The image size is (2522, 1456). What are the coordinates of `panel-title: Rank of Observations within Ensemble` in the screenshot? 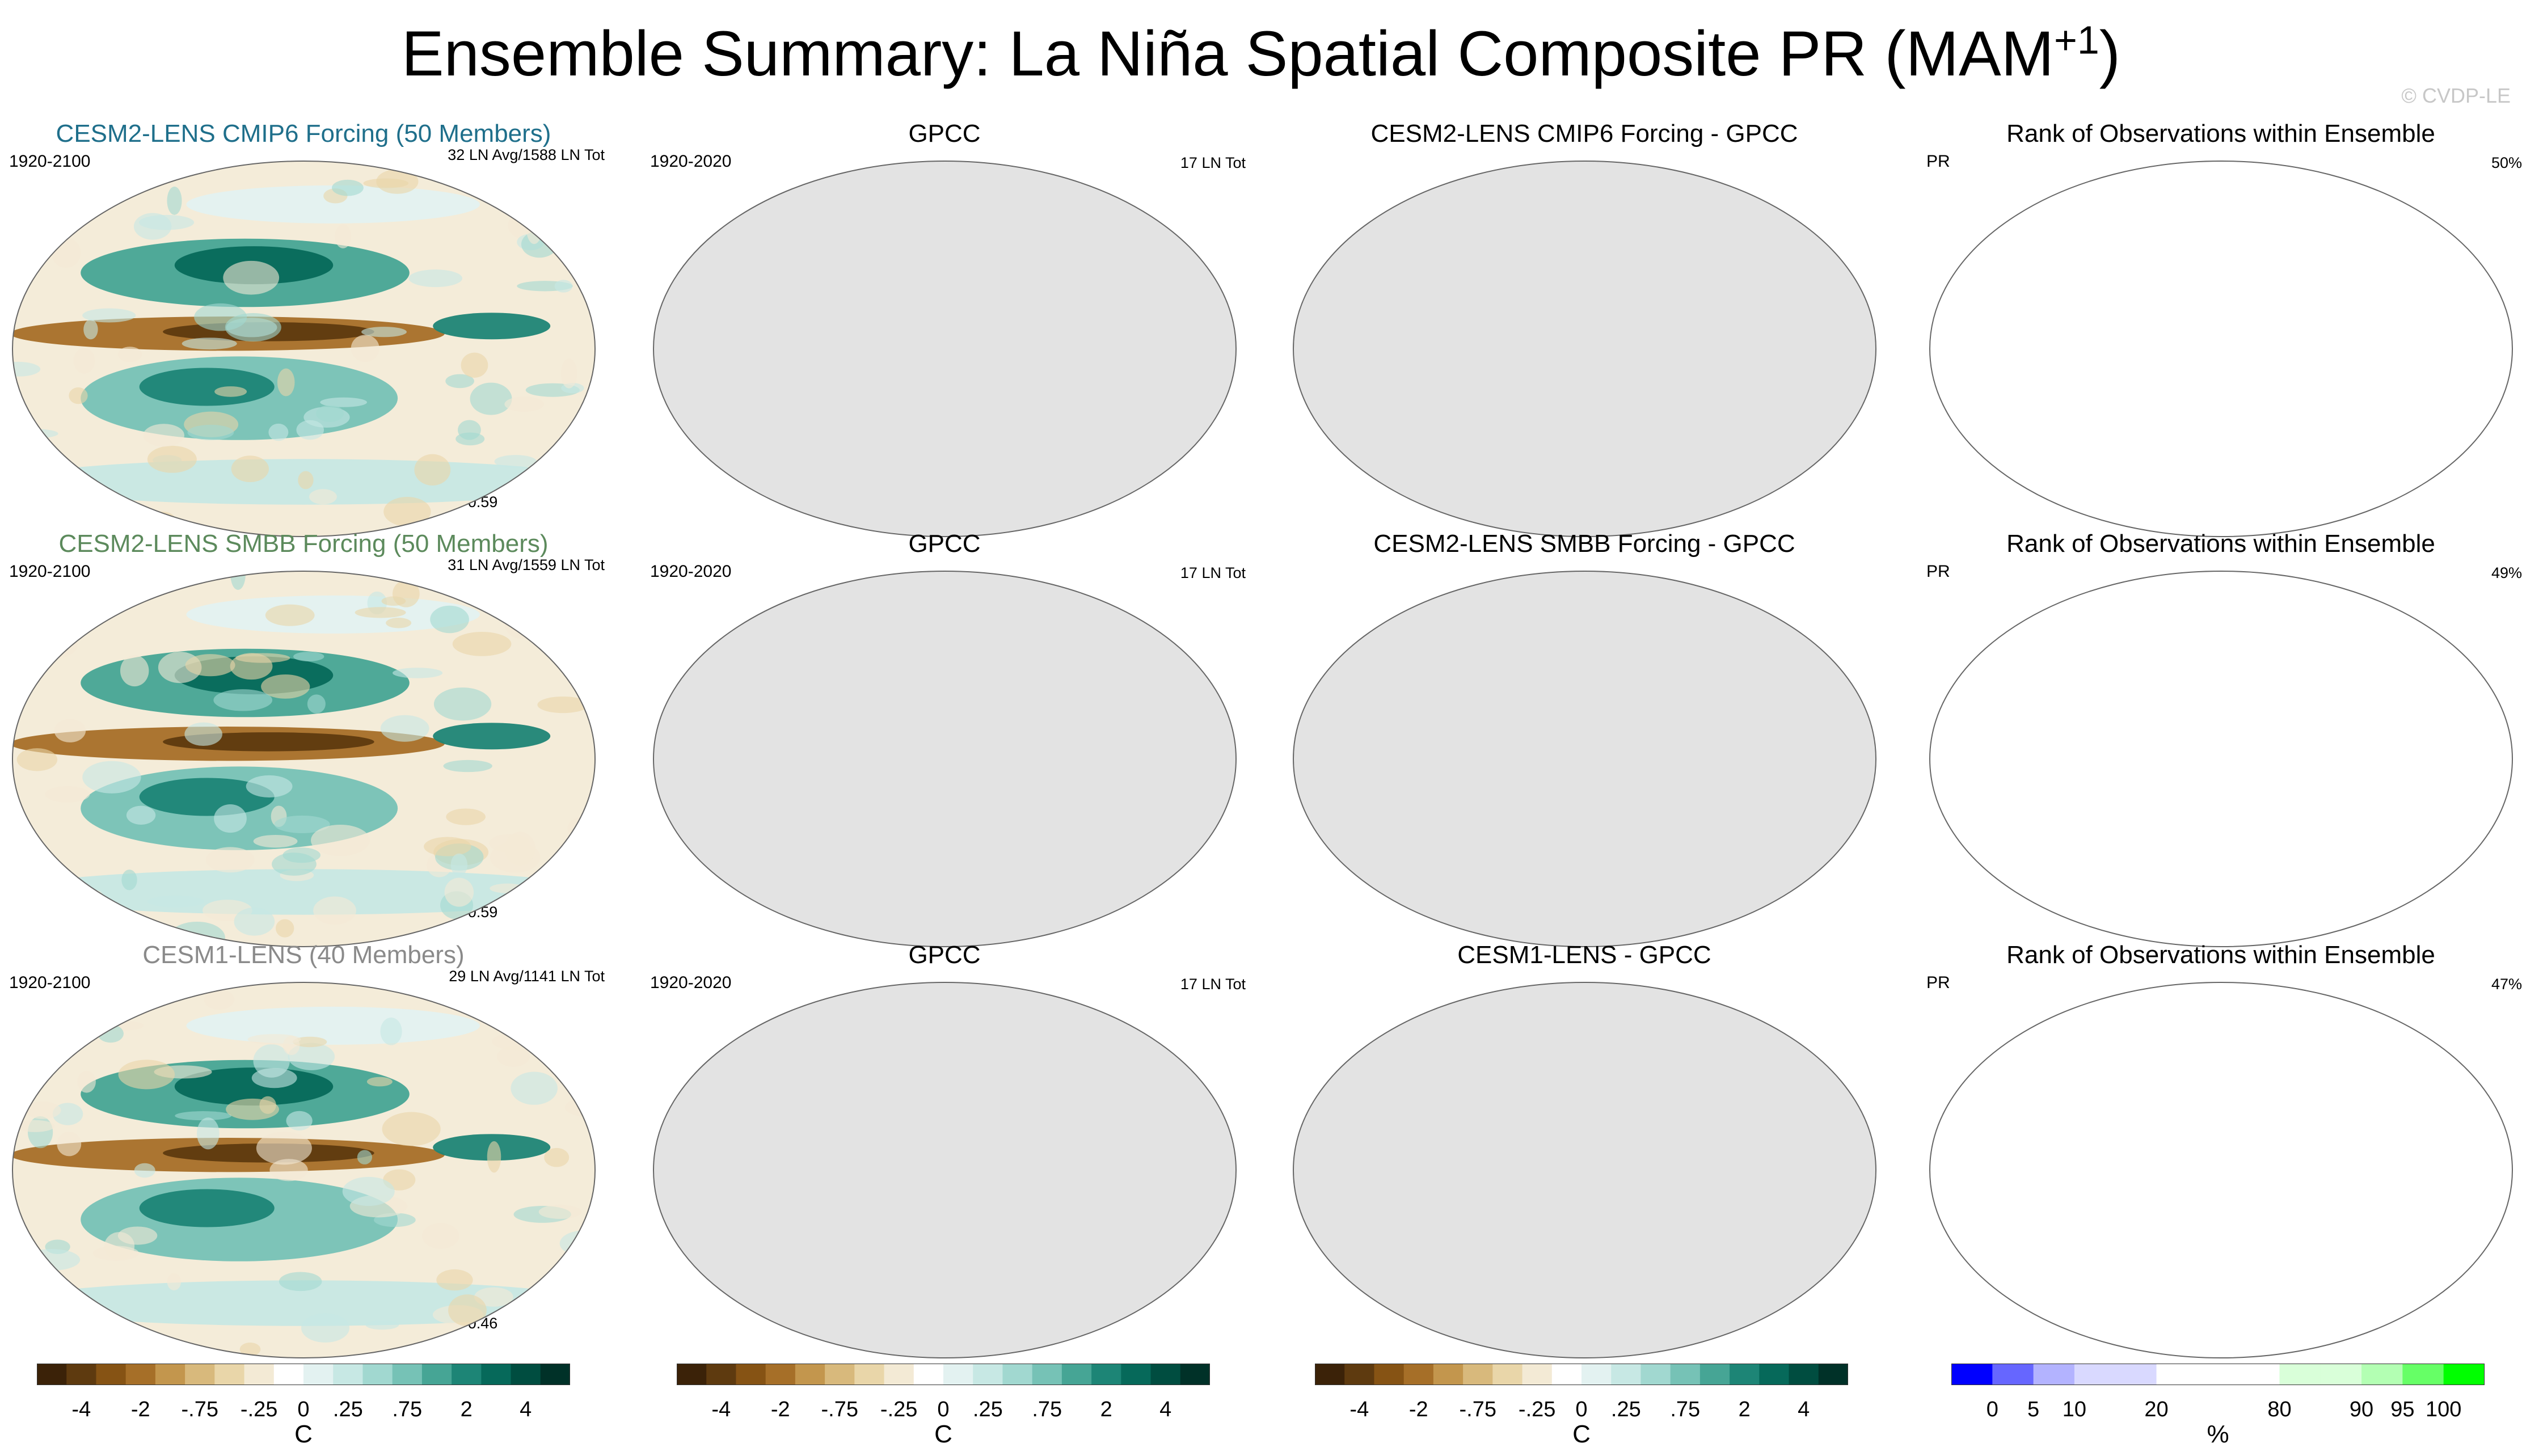 It's located at (2220, 544).